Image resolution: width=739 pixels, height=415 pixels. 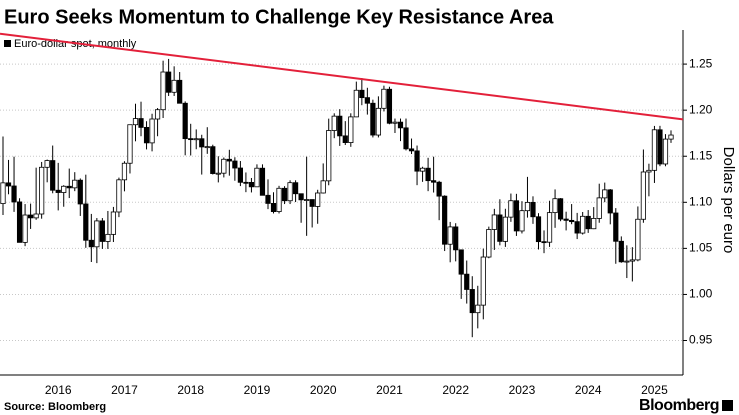 What do you see at coordinates (701, 63) in the screenshot?
I see `y-tick-label: 1.25` at bounding box center [701, 63].